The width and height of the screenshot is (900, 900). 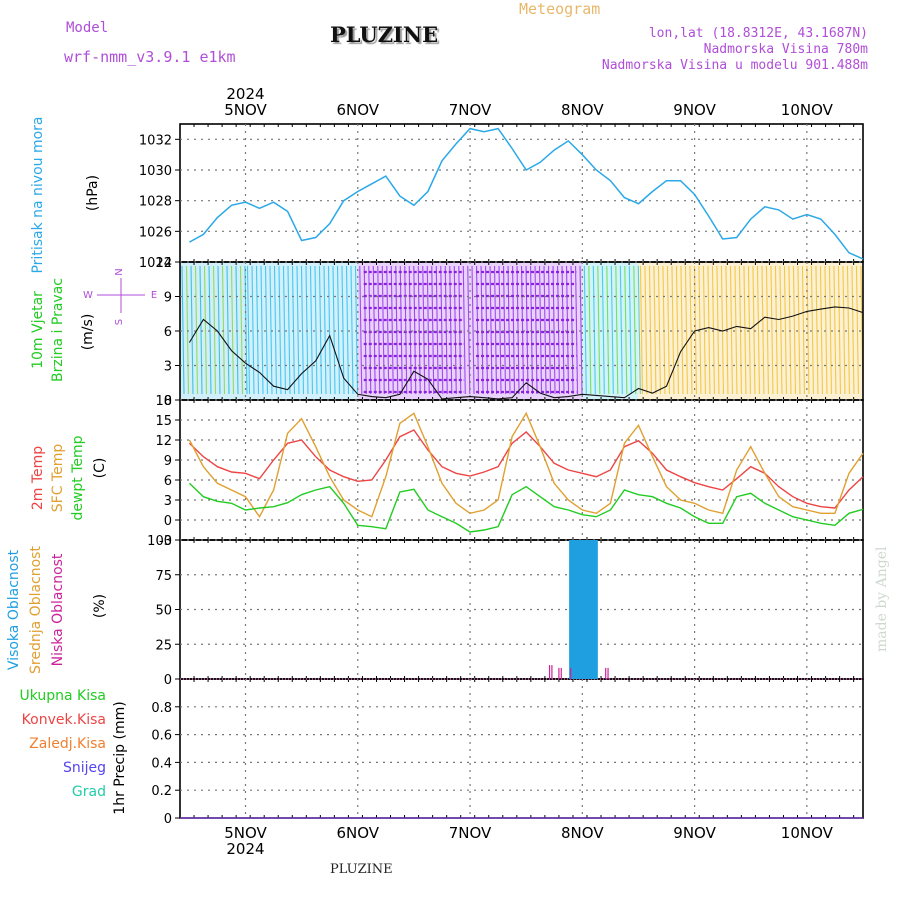 What do you see at coordinates (165, 541) in the screenshot?
I see `y-tick-label: -3` at bounding box center [165, 541].